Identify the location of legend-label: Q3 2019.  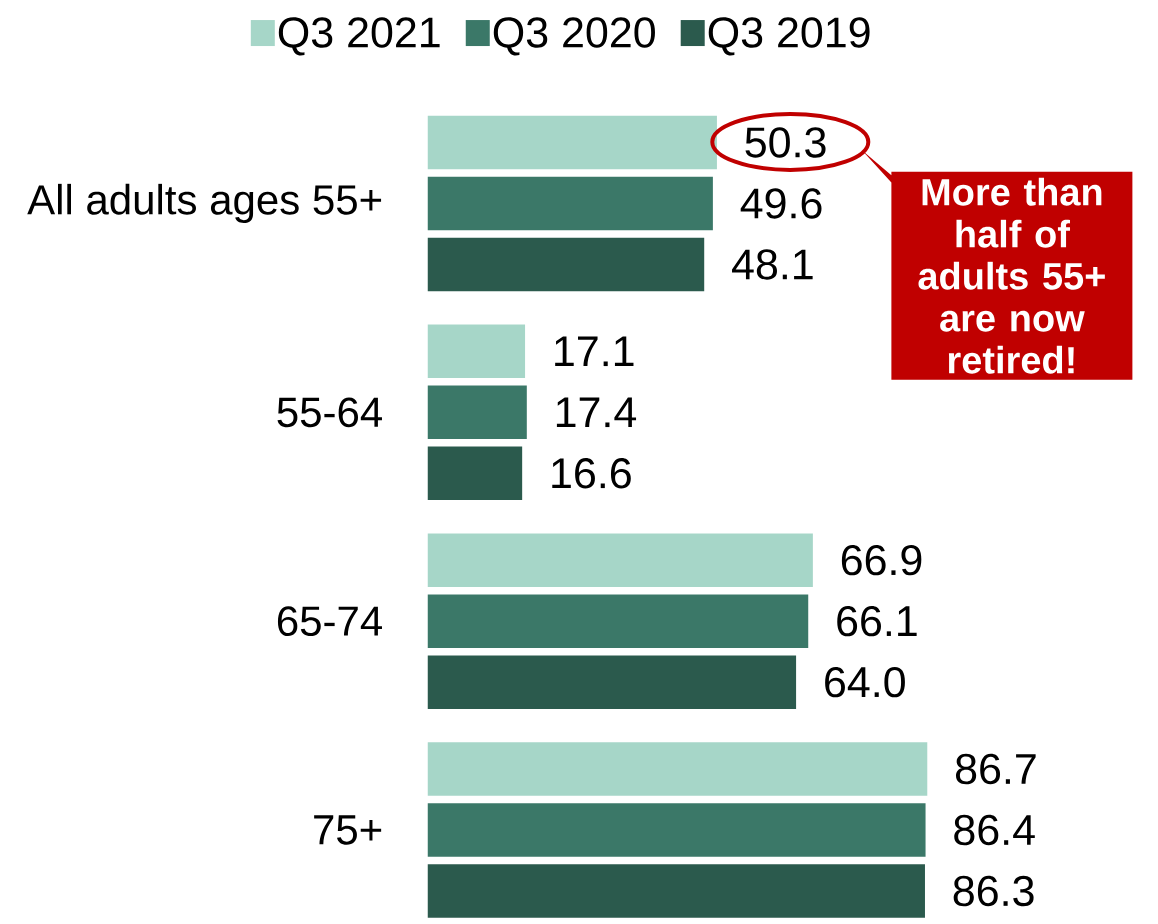
(789, 36).